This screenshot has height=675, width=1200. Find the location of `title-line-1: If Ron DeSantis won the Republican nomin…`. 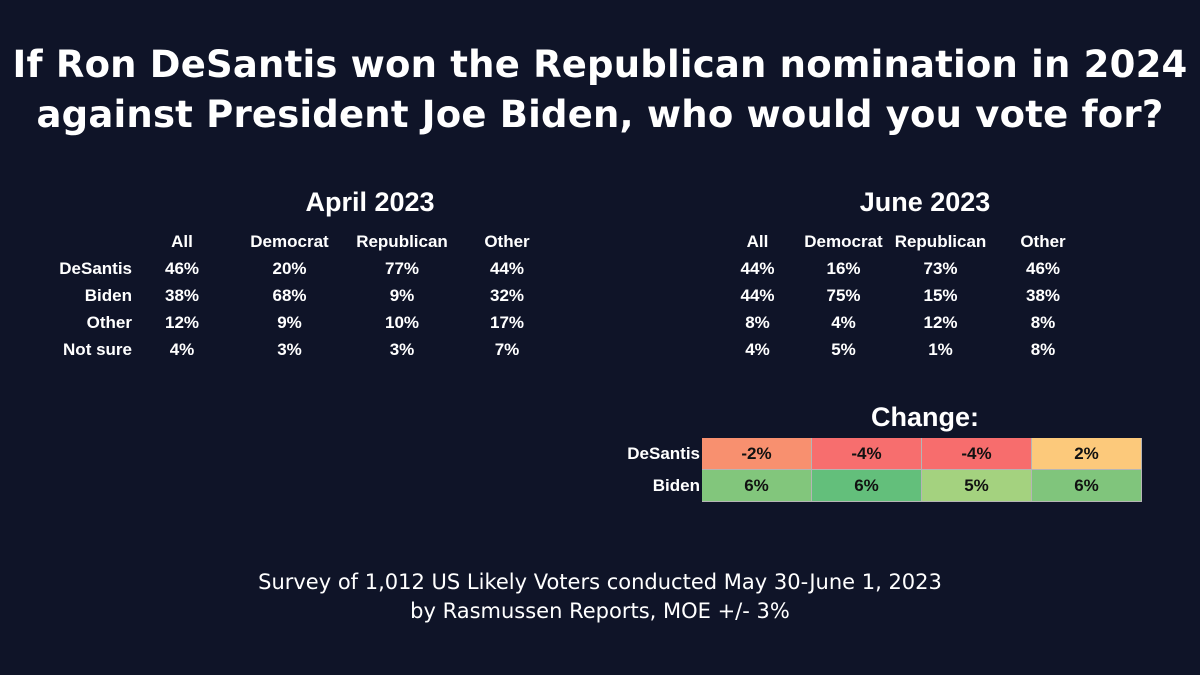

title-line-1: If Ron DeSantis won the Republican nomin… is located at coordinates (600, 64).